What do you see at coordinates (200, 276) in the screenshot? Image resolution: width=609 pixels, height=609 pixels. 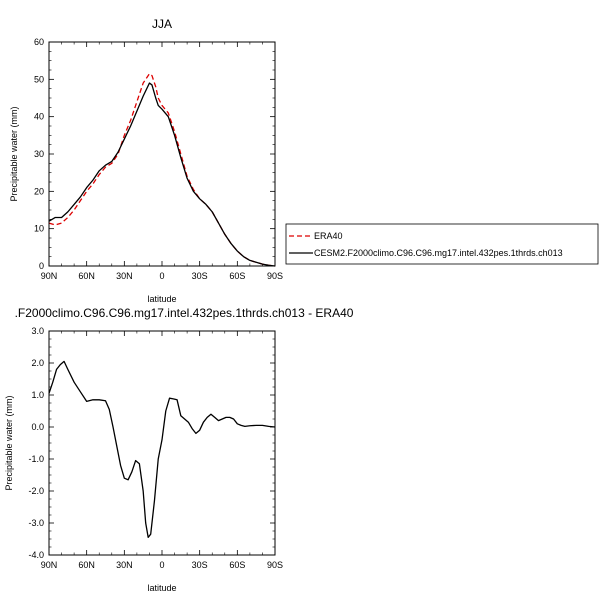 I see `top-x-tick-label: 30S` at bounding box center [200, 276].